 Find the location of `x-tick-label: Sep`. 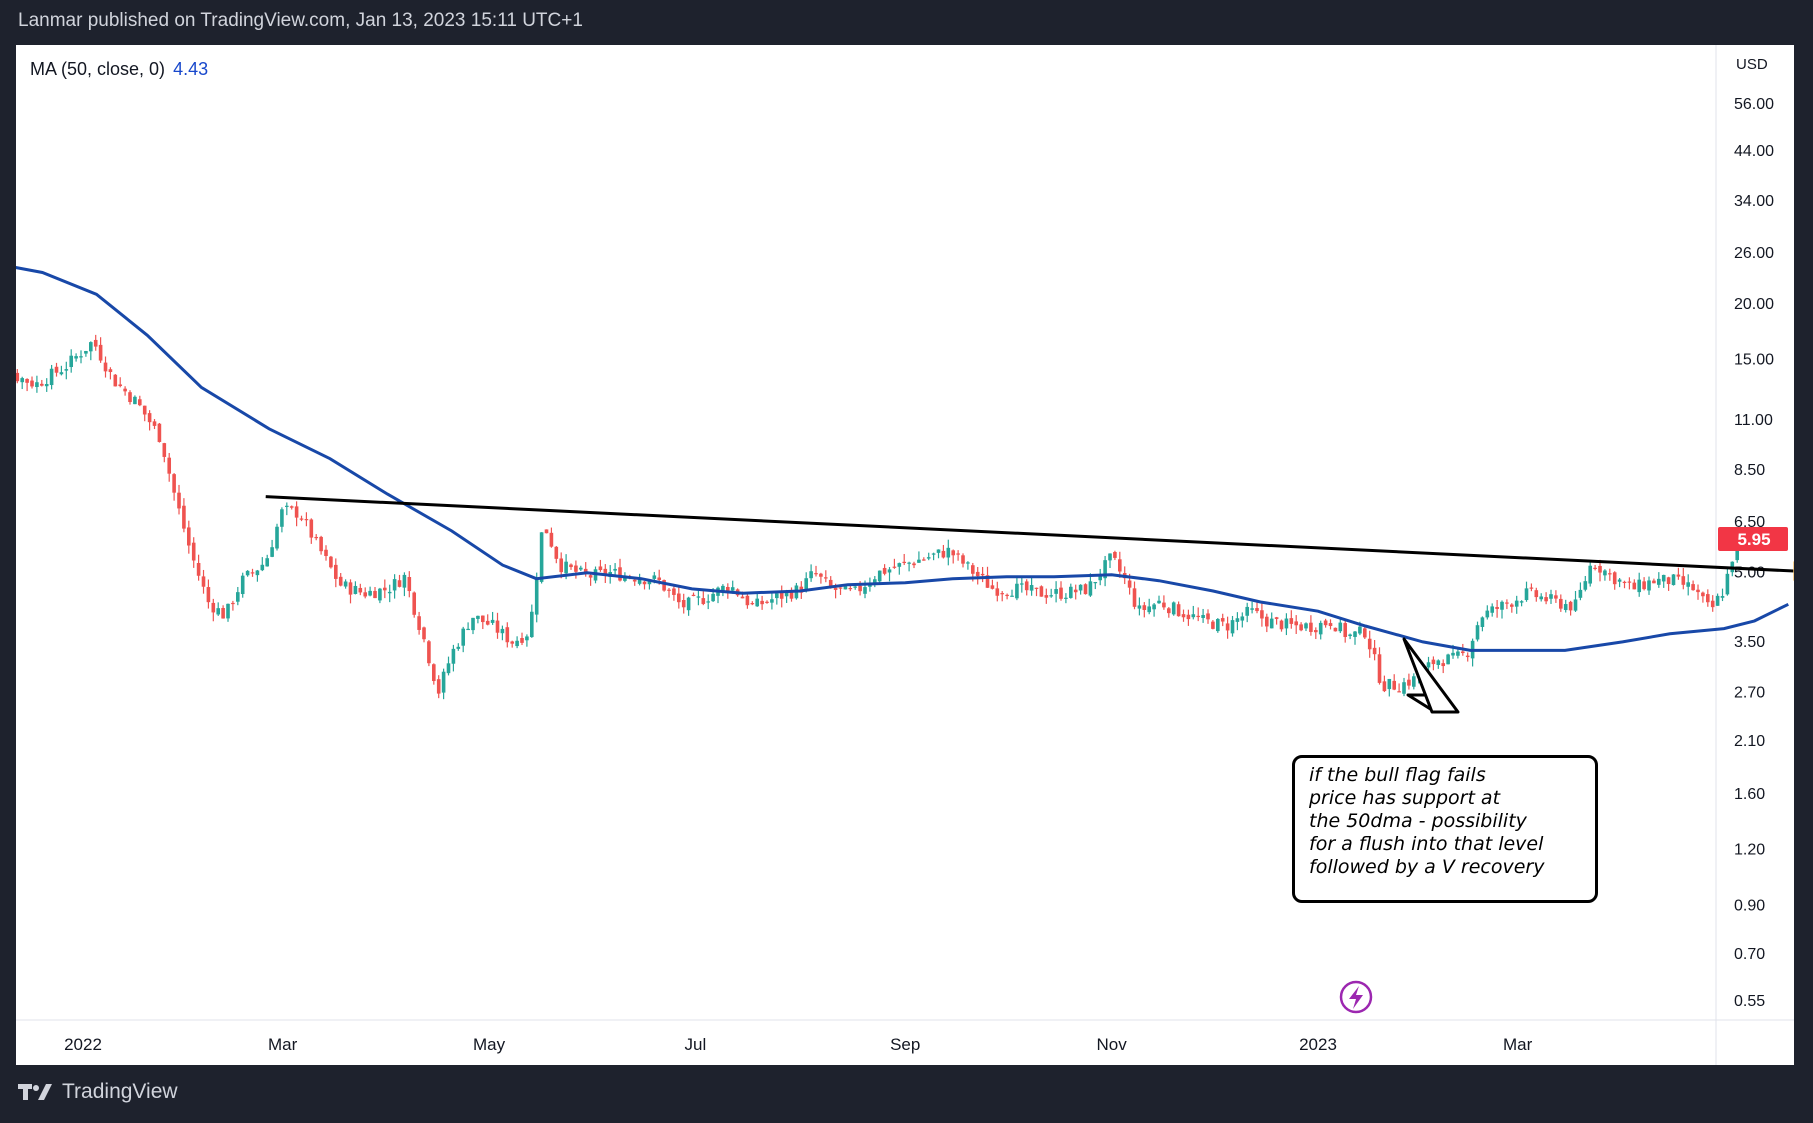

x-tick-label: Sep is located at coordinates (905, 1044).